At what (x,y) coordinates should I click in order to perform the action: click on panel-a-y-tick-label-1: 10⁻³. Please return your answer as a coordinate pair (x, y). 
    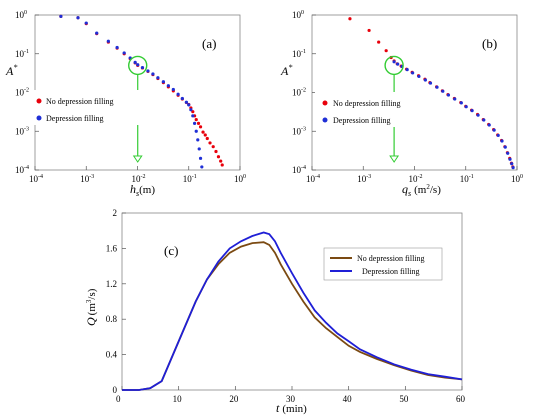
    Looking at the image, I should click on (22, 131).